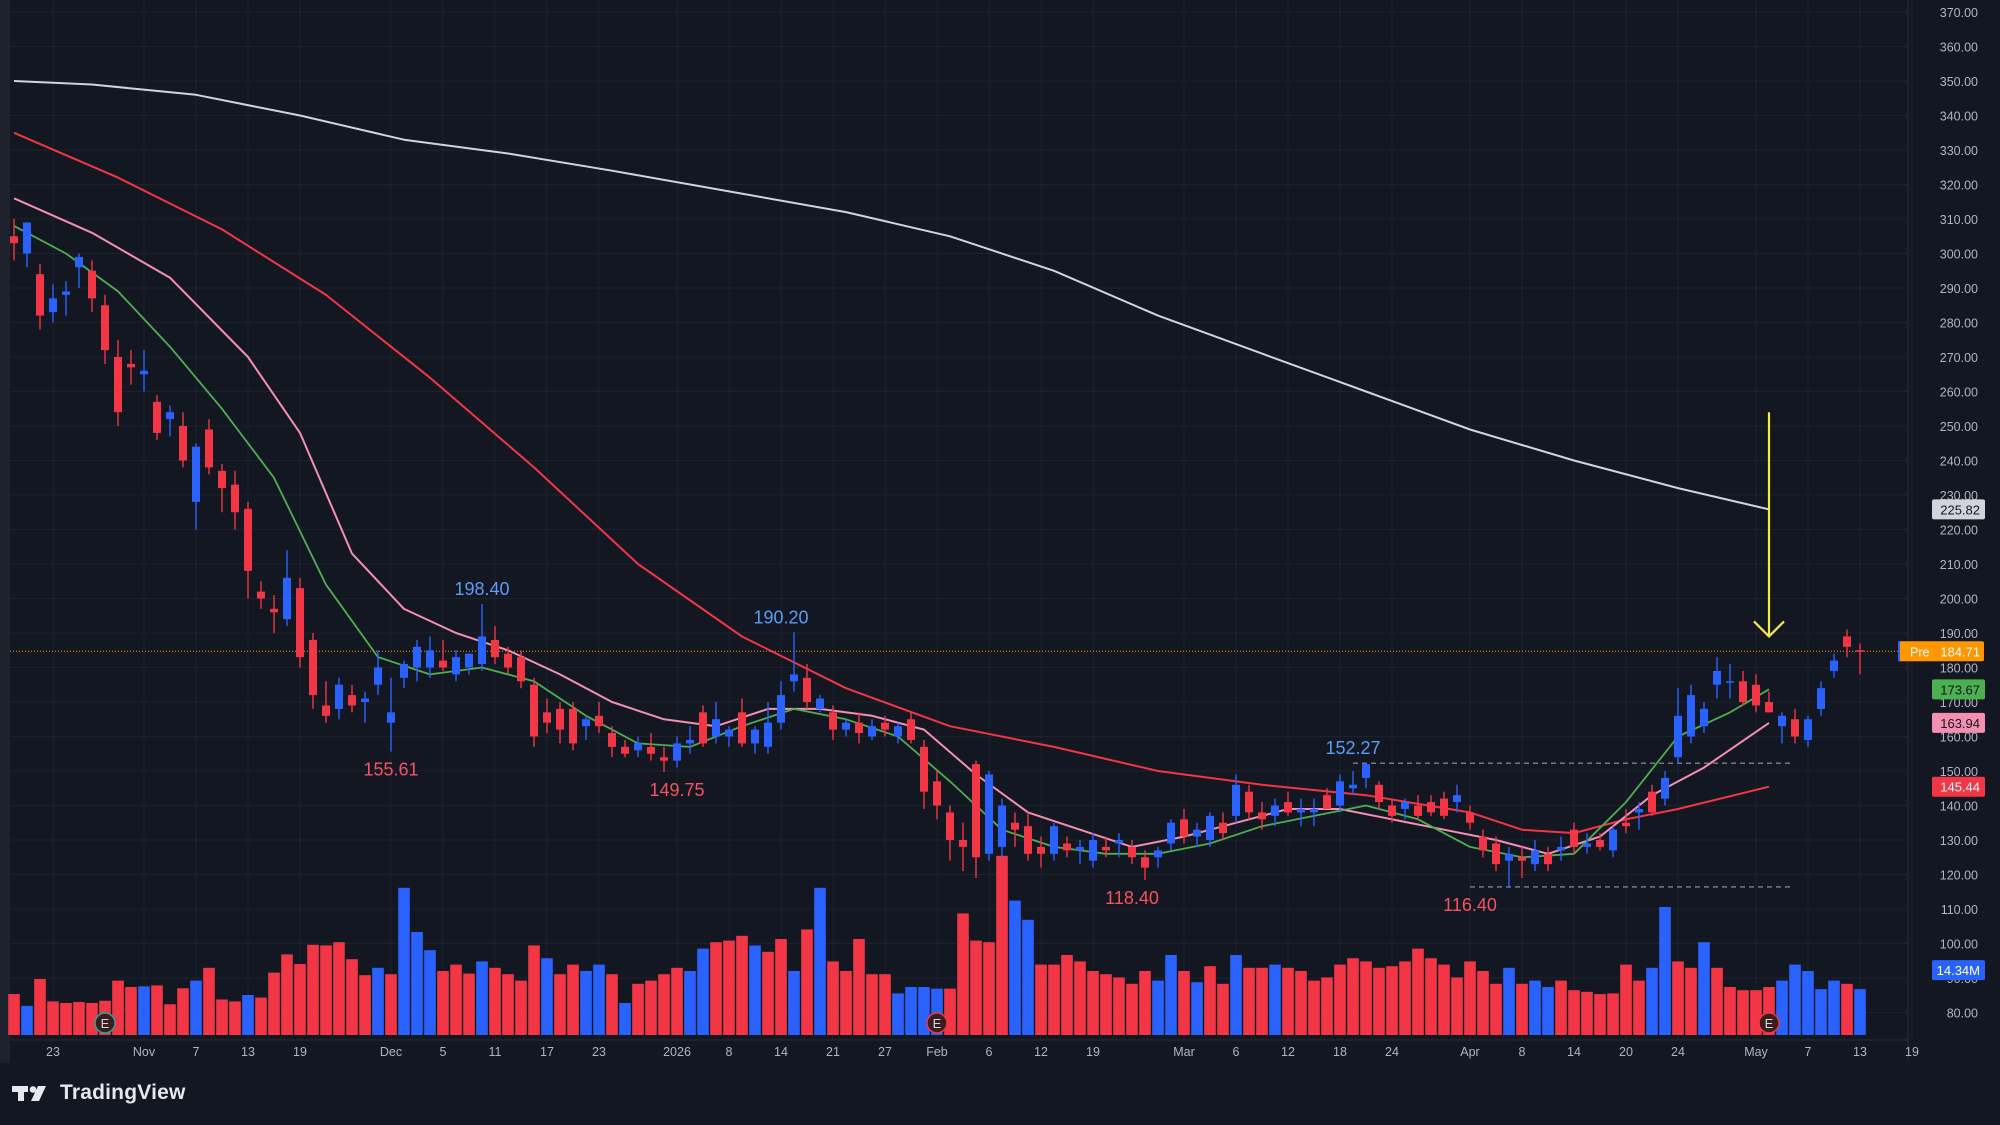 The image size is (2000, 1125). What do you see at coordinates (1959, 910) in the screenshot?
I see `price-axis-tick: 110.00` at bounding box center [1959, 910].